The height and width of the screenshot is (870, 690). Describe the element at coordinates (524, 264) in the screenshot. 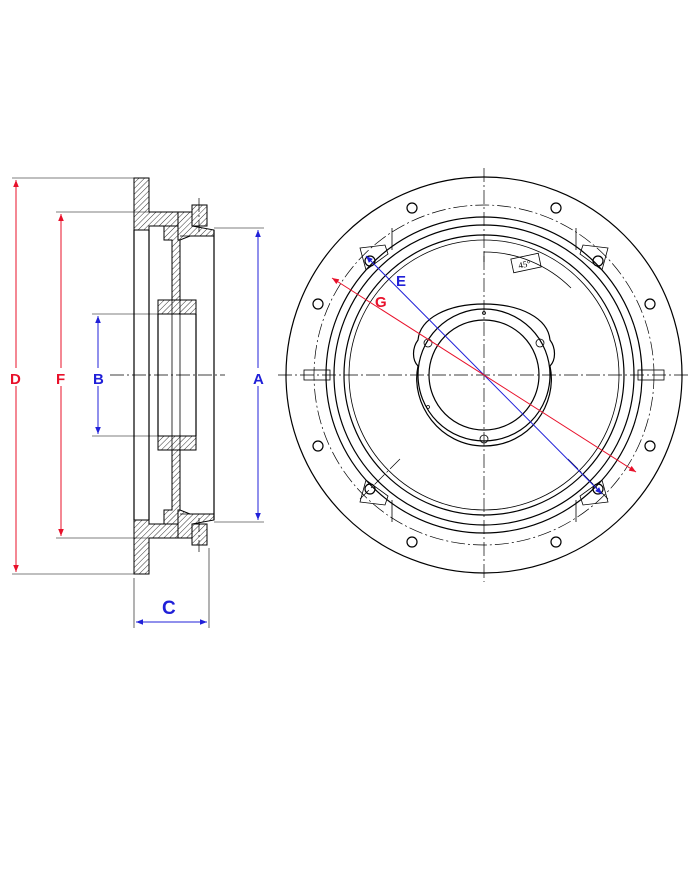

I see `angle-note: 45°` at that location.